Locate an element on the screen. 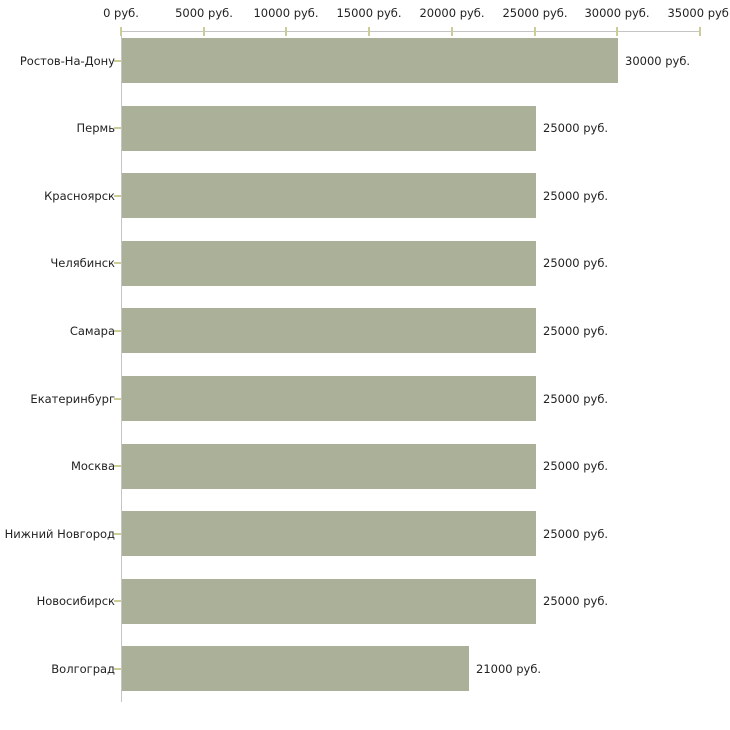  category-label: Самара is located at coordinates (92, 331).